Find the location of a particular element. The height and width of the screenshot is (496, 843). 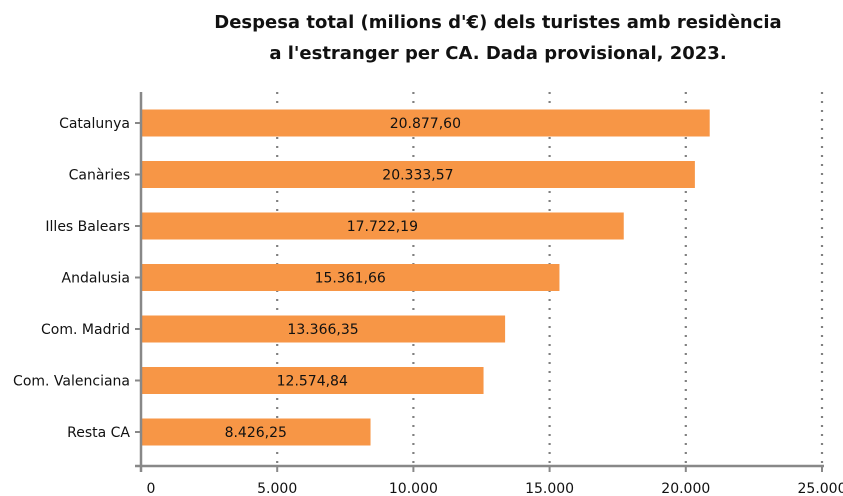

category-label: Resta CA is located at coordinates (98, 433).